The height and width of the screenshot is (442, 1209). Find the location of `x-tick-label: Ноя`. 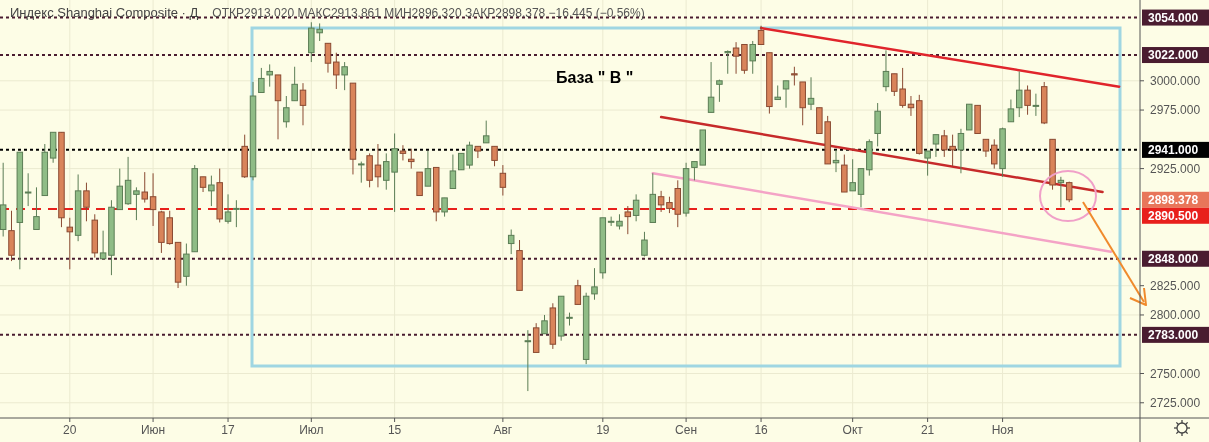

x-tick-label: Ноя is located at coordinates (1002, 430).